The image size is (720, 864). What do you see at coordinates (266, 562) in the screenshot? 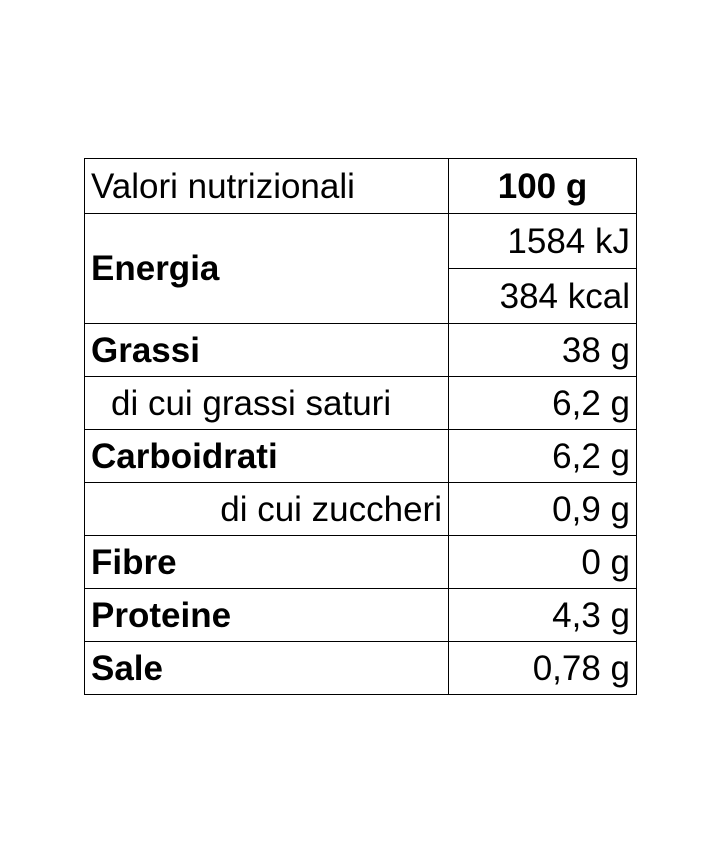
I see `row-label: Fibre` at bounding box center [266, 562].